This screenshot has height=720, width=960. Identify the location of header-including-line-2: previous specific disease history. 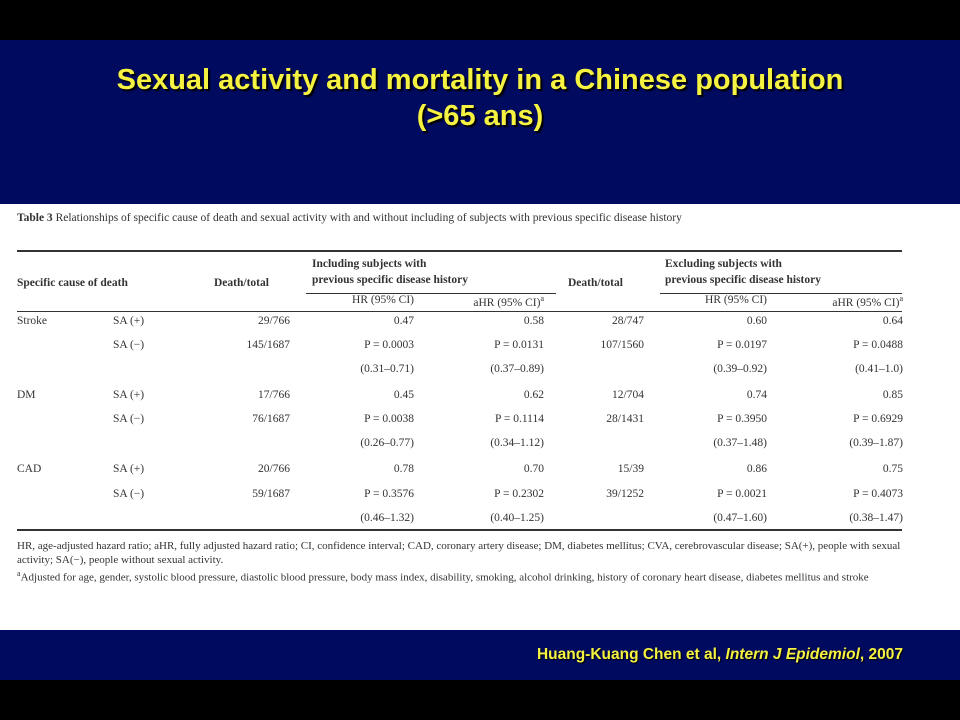
(390, 280).